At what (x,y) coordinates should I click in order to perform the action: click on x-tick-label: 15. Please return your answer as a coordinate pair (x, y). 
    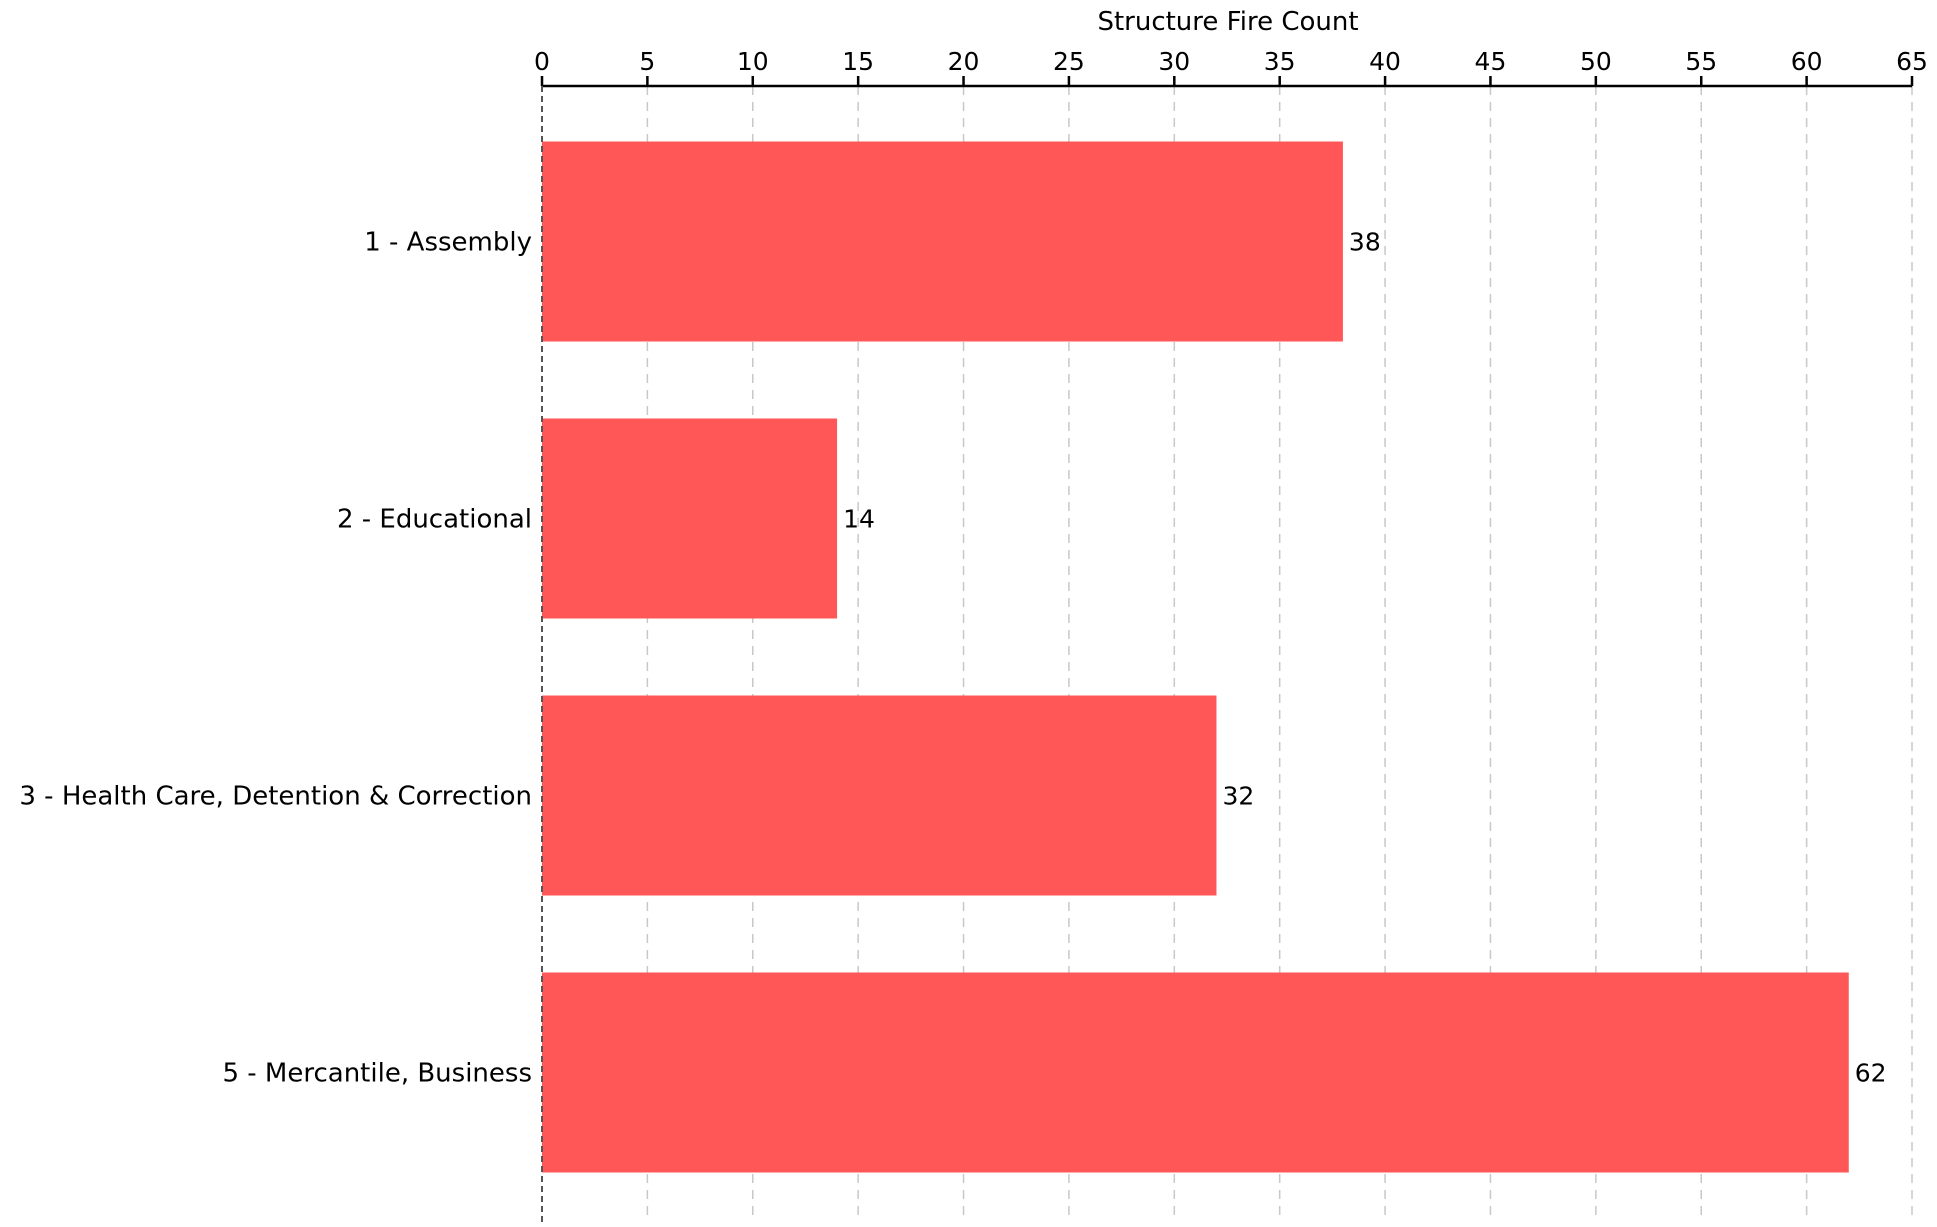
    Looking at the image, I should click on (858, 61).